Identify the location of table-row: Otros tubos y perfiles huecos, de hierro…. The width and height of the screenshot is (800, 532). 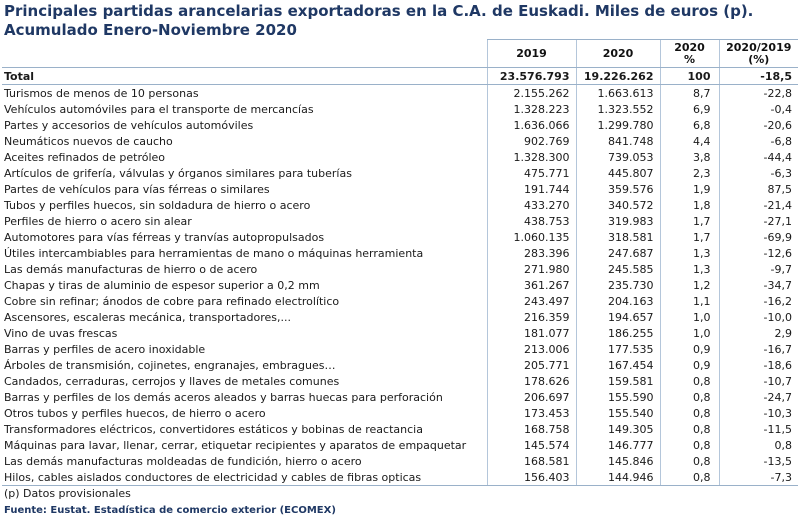
(400, 413).